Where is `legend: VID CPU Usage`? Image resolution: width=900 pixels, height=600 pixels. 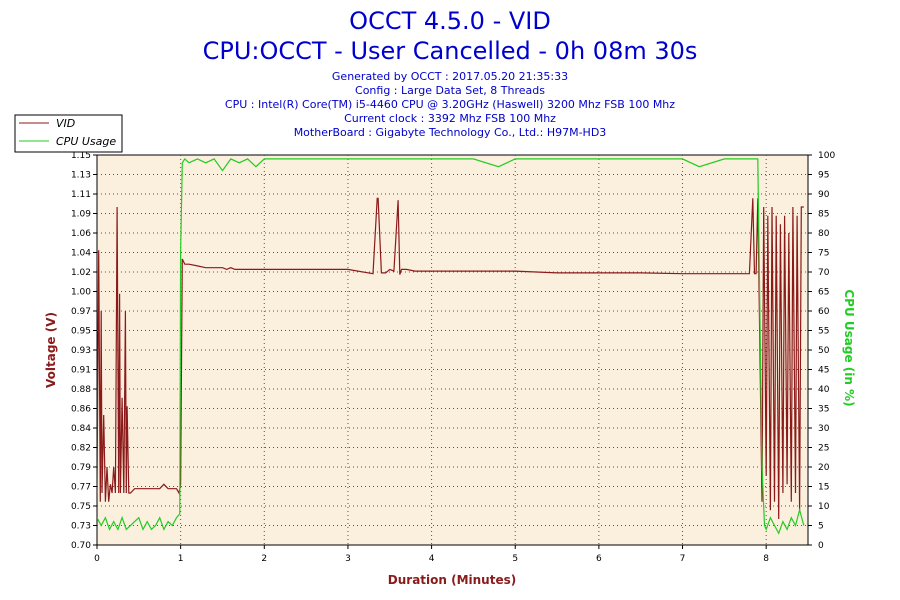
legend: VID CPU Usage is located at coordinates (68, 133).